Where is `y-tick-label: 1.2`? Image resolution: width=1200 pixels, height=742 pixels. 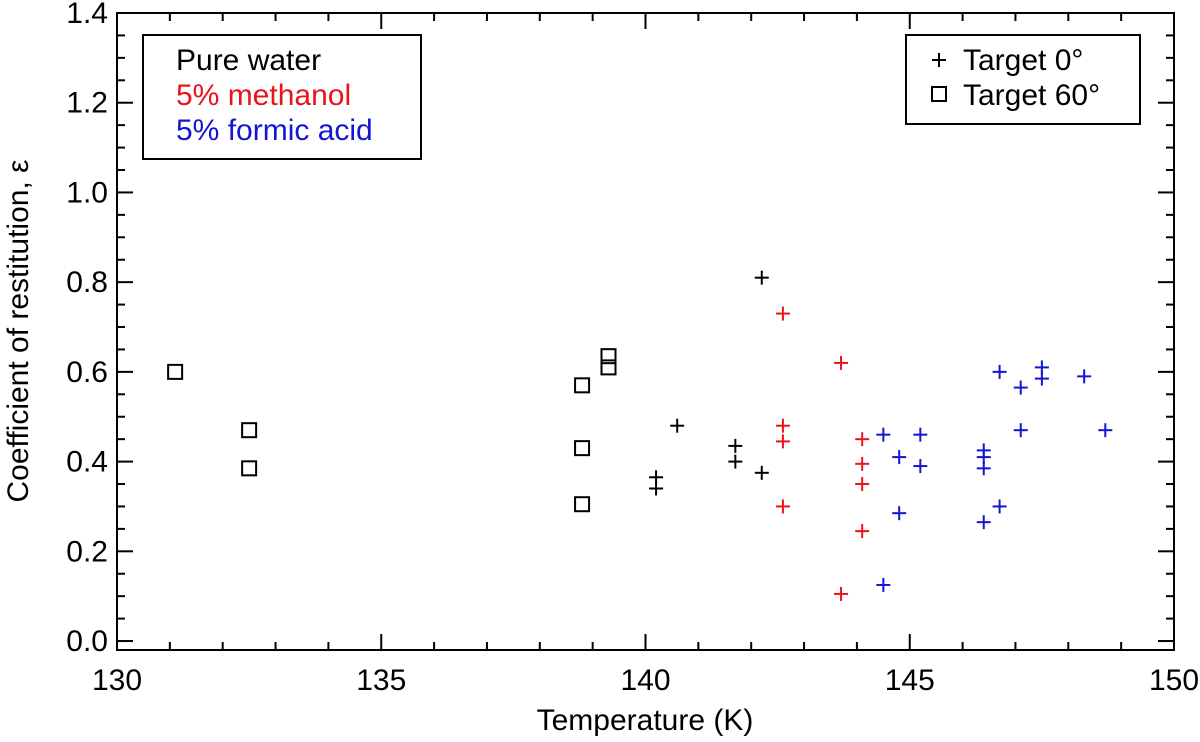
y-tick-label: 1.2 is located at coordinates (87, 103).